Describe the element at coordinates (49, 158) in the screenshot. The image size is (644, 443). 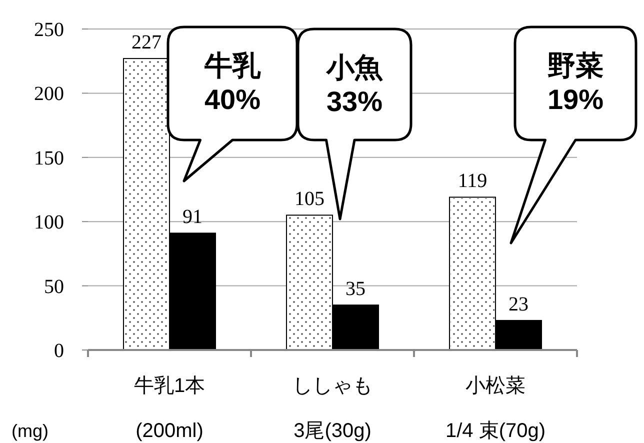
I see `y-tick-label: 150` at that location.